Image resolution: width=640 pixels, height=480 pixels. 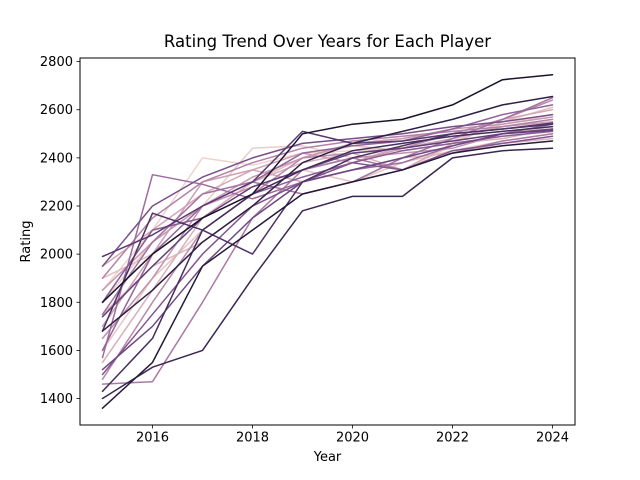 I want to click on x-tick-label: 2024, so click(x=552, y=438).